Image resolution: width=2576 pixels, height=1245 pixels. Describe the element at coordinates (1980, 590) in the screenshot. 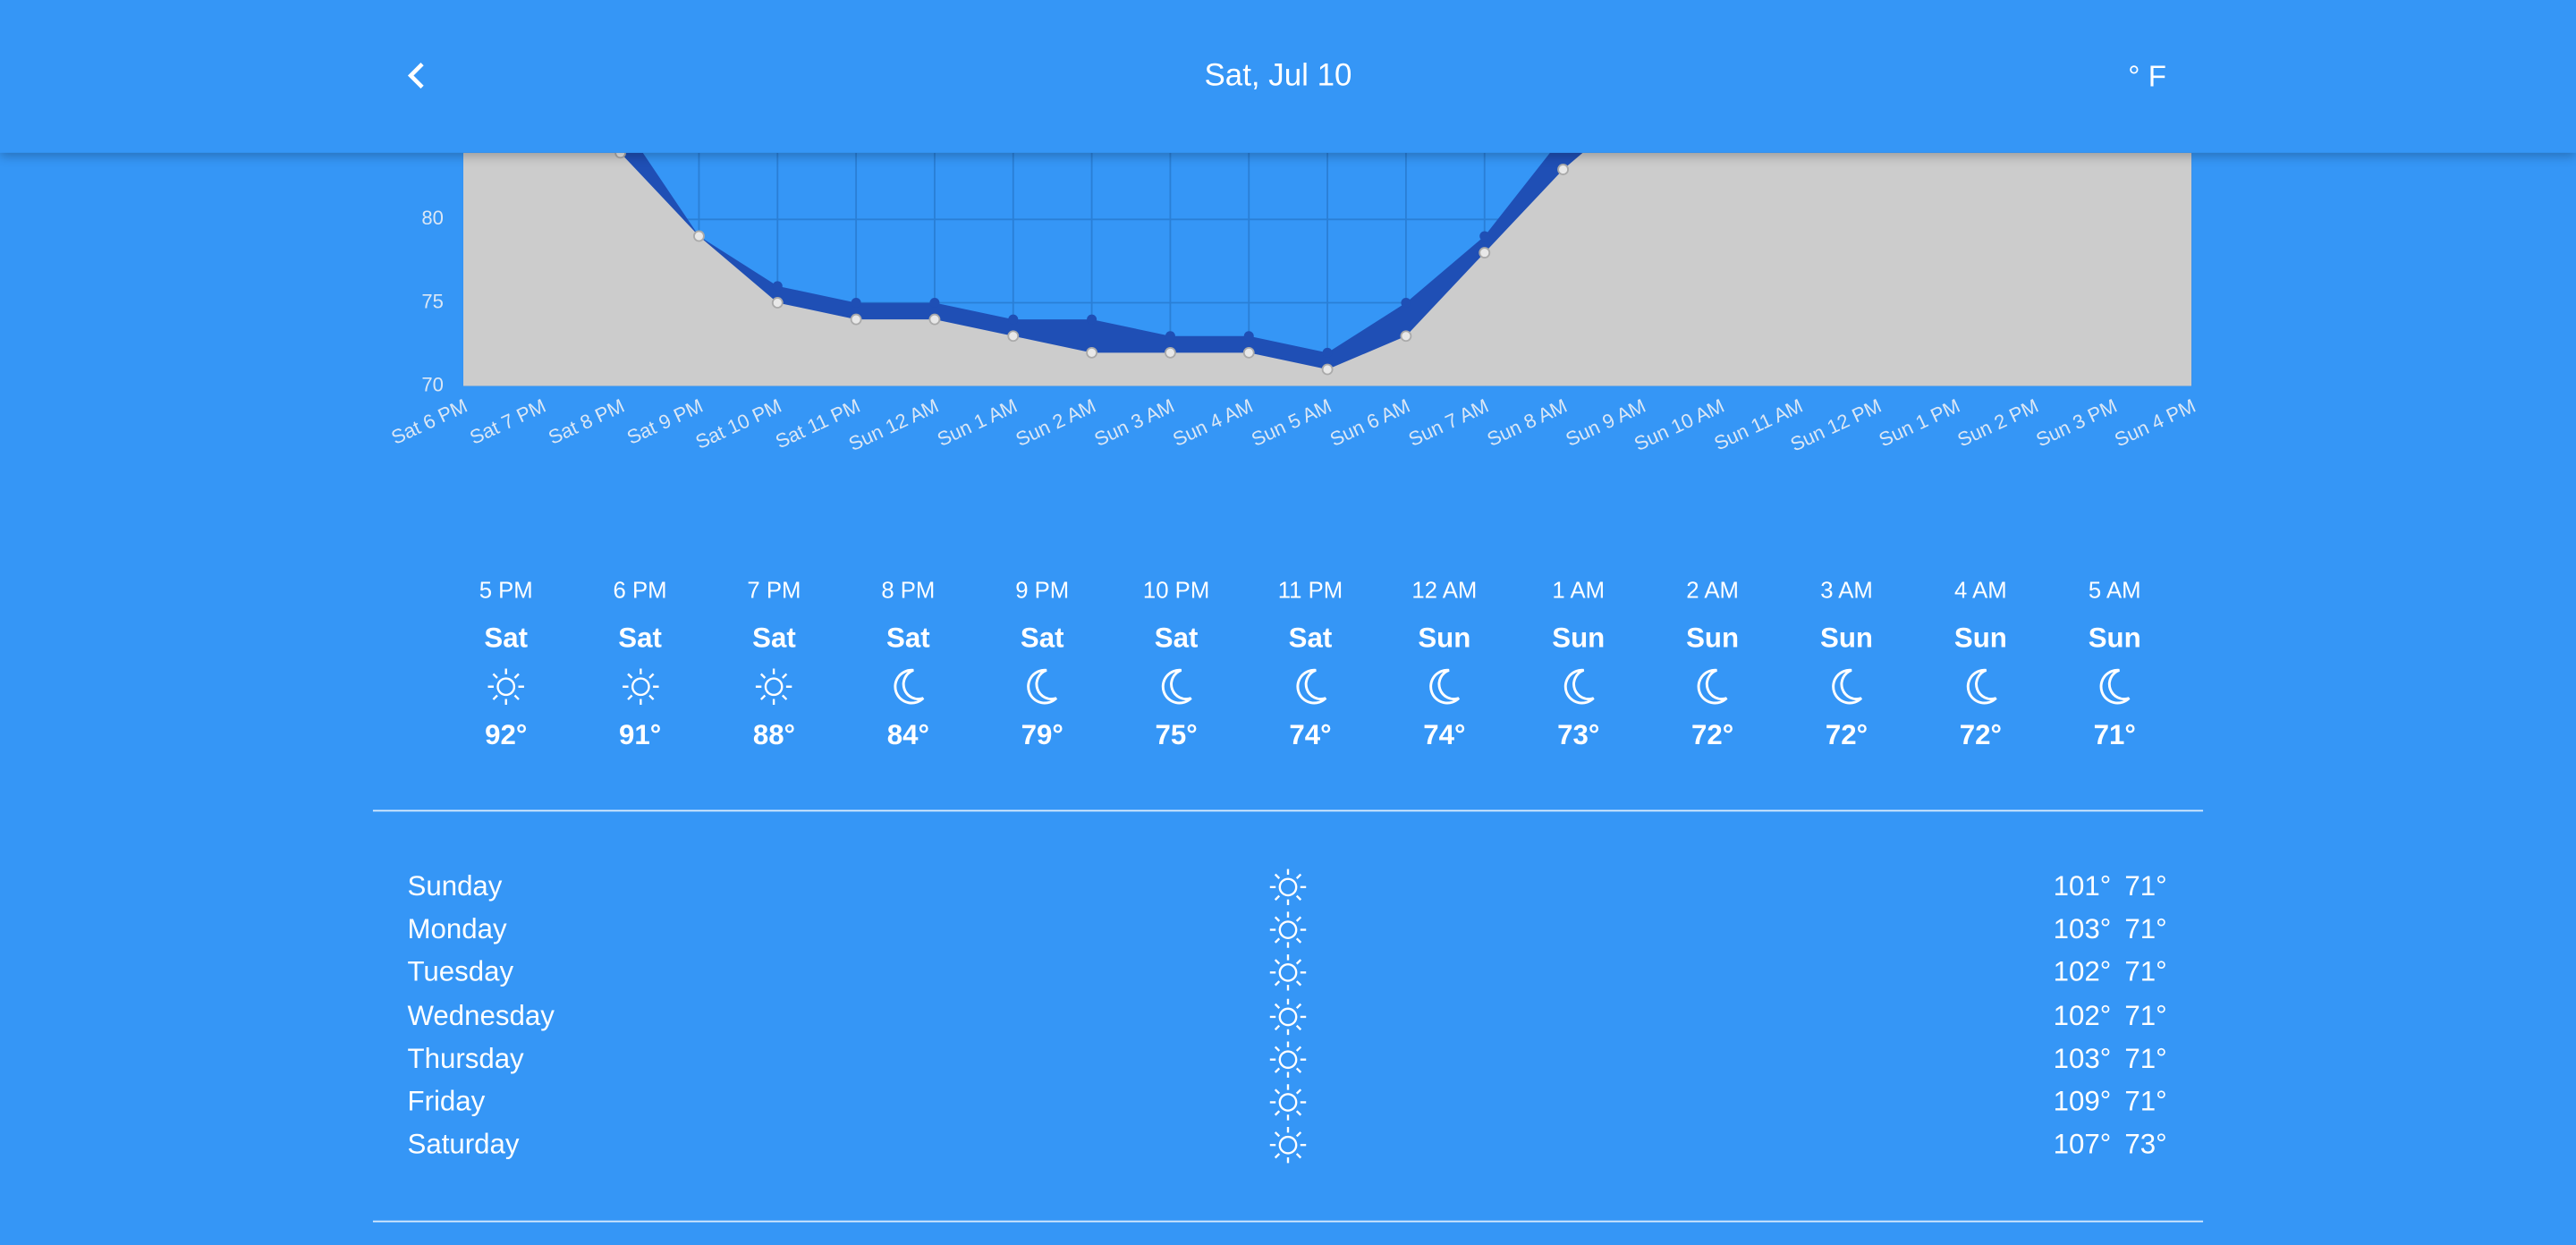

I see `hour-time: 4 AM` at that location.